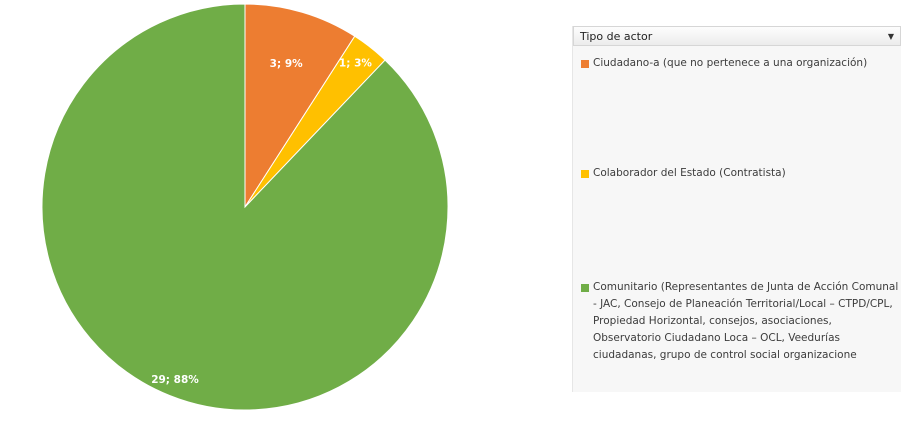 The height and width of the screenshot is (421, 902). I want to click on data-label-1: 1; 3%, so click(355, 64).